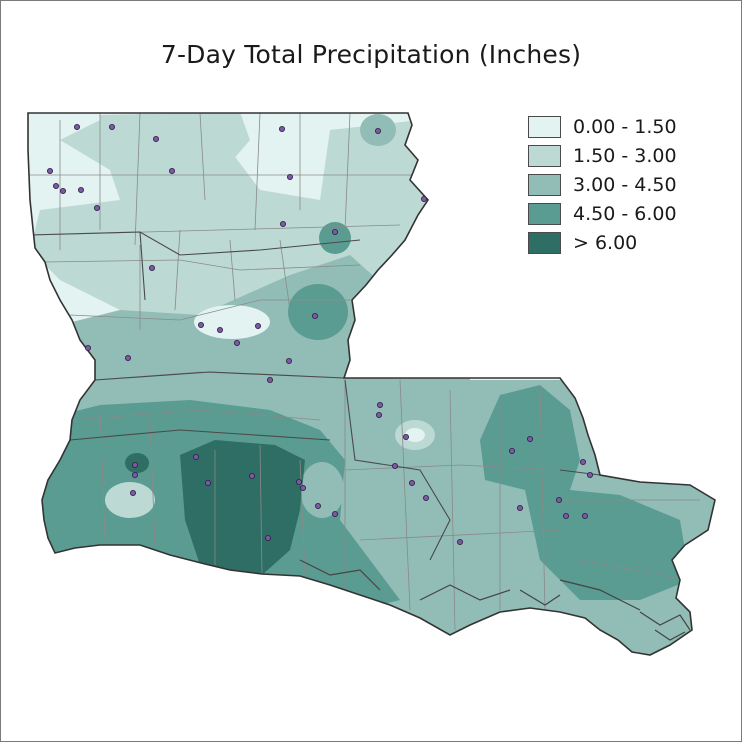 Image resolution: width=742 pixels, height=742 pixels. What do you see at coordinates (175, 145) in the screenshot?
I see `zone-class-1-north` at bounding box center [175, 145].